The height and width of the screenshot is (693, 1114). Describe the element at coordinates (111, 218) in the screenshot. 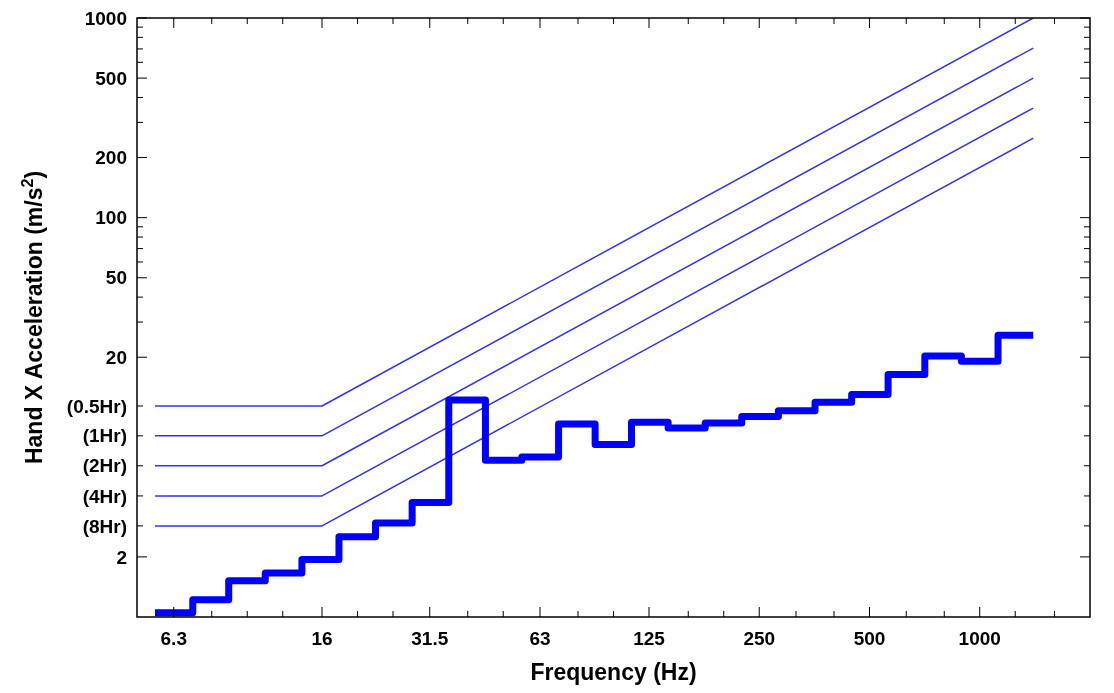

I see `y-tick-label: 100` at that location.